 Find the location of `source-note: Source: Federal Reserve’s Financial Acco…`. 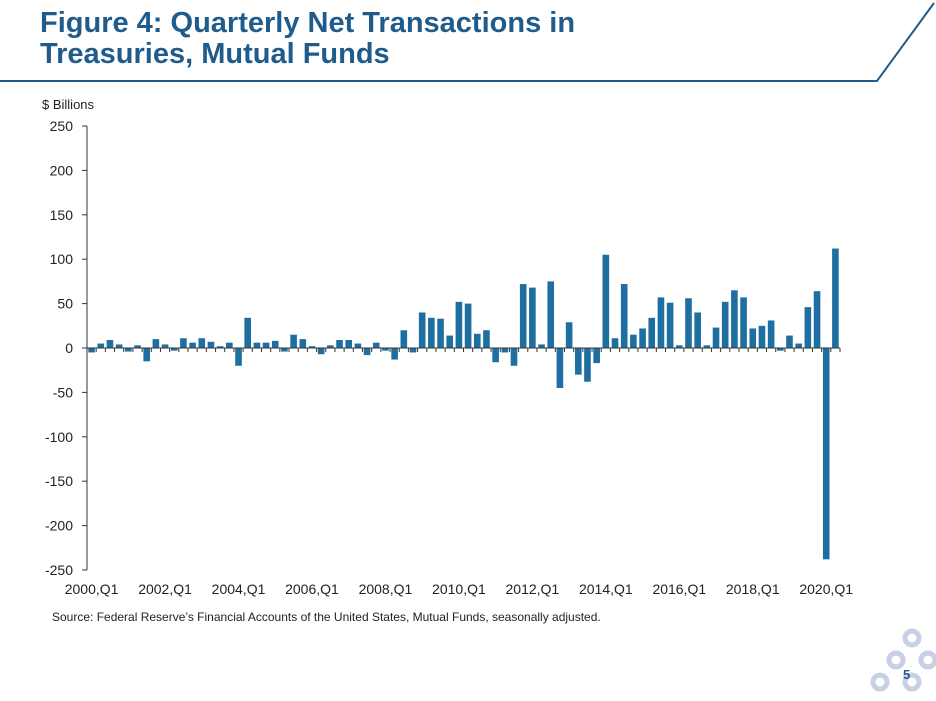

source-note: Source: Federal Reserve’s Financial Acco… is located at coordinates (326, 617).